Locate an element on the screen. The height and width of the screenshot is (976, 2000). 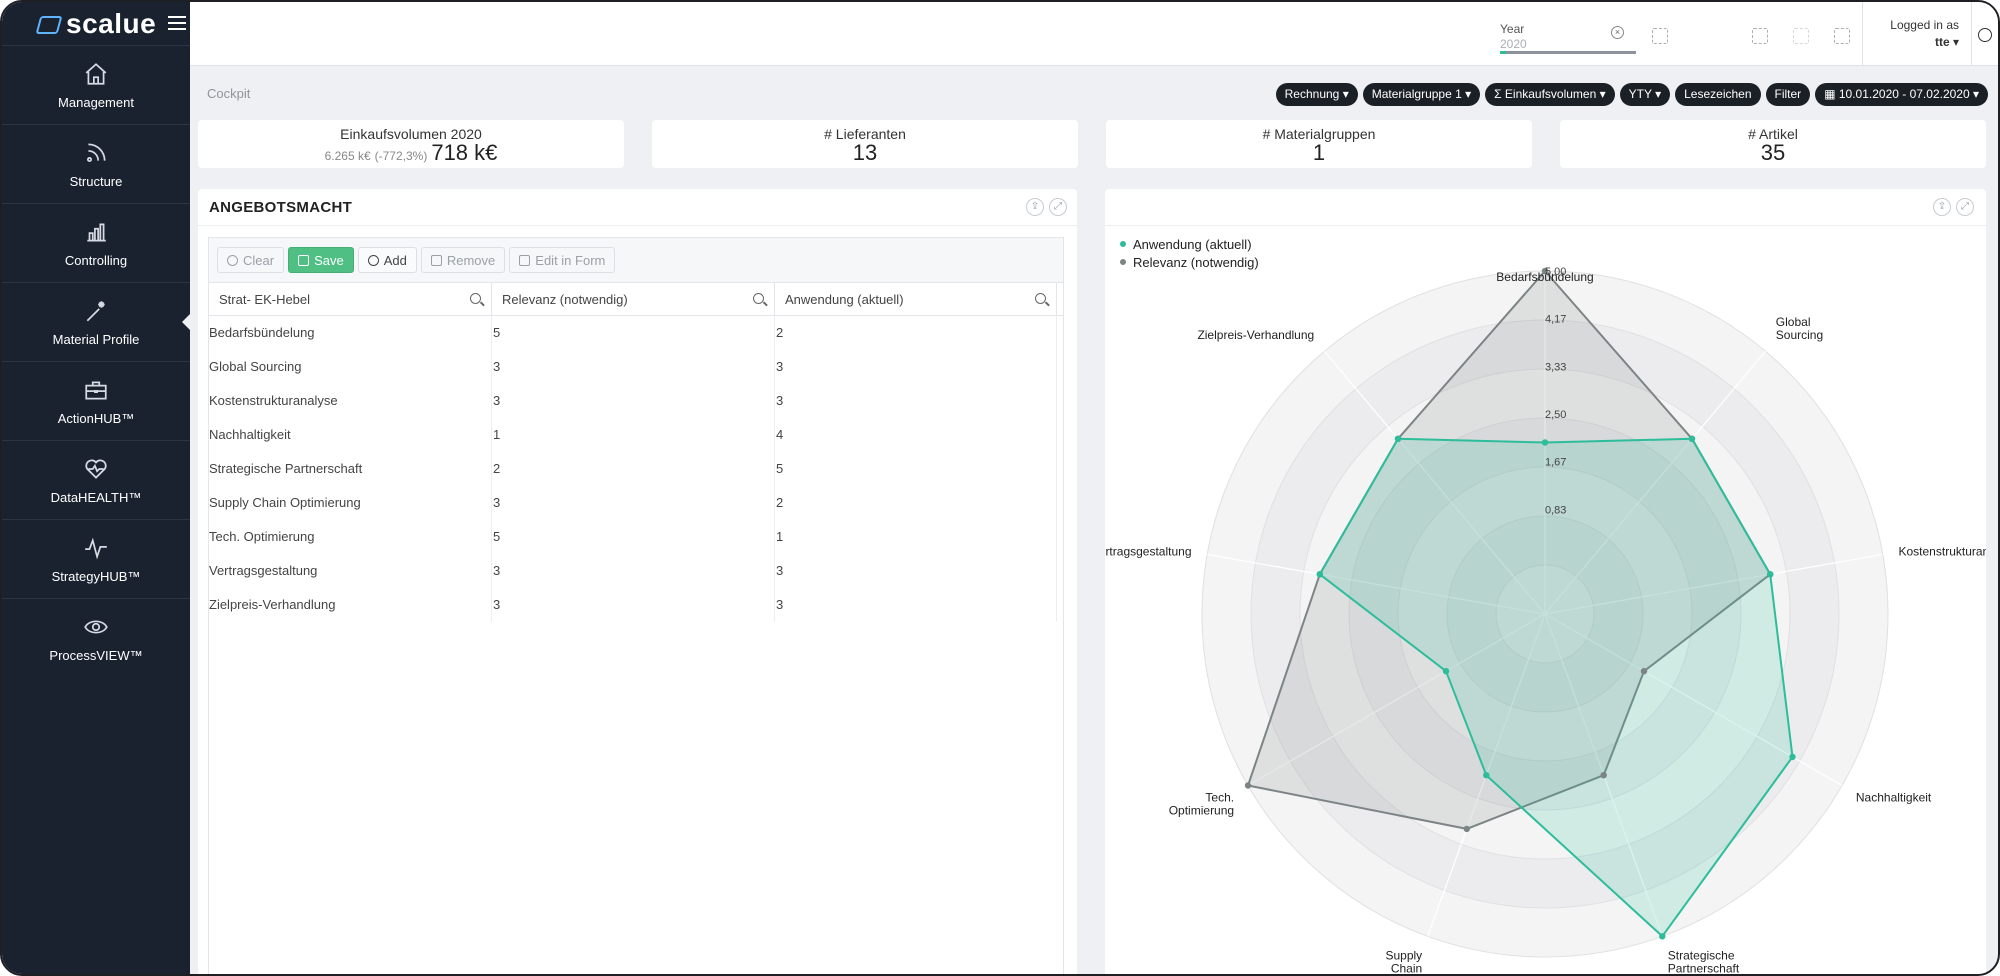
filter-button: Filter is located at coordinates (1788, 94).